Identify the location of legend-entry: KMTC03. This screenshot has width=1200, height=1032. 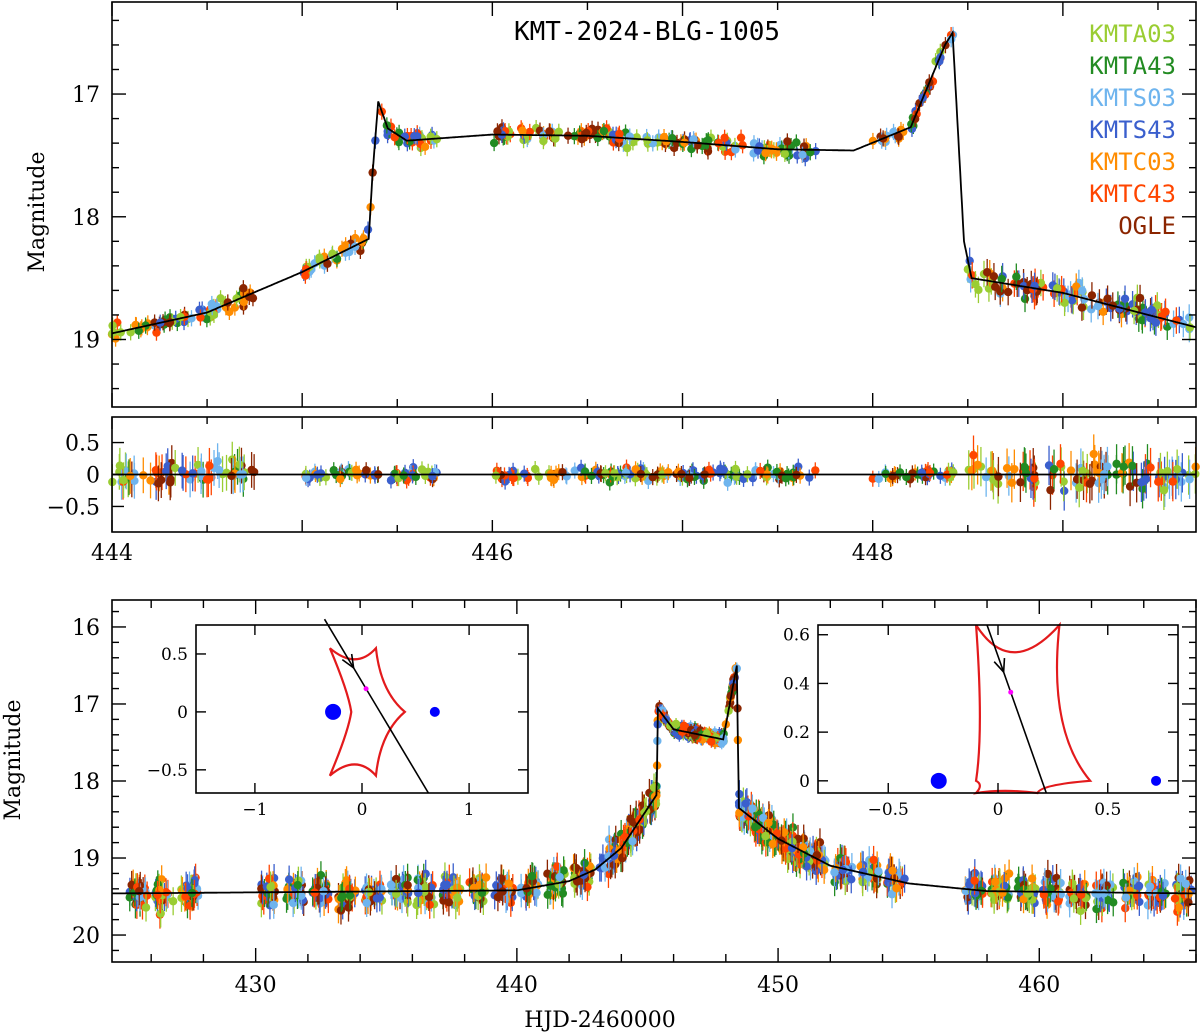
(1132, 162).